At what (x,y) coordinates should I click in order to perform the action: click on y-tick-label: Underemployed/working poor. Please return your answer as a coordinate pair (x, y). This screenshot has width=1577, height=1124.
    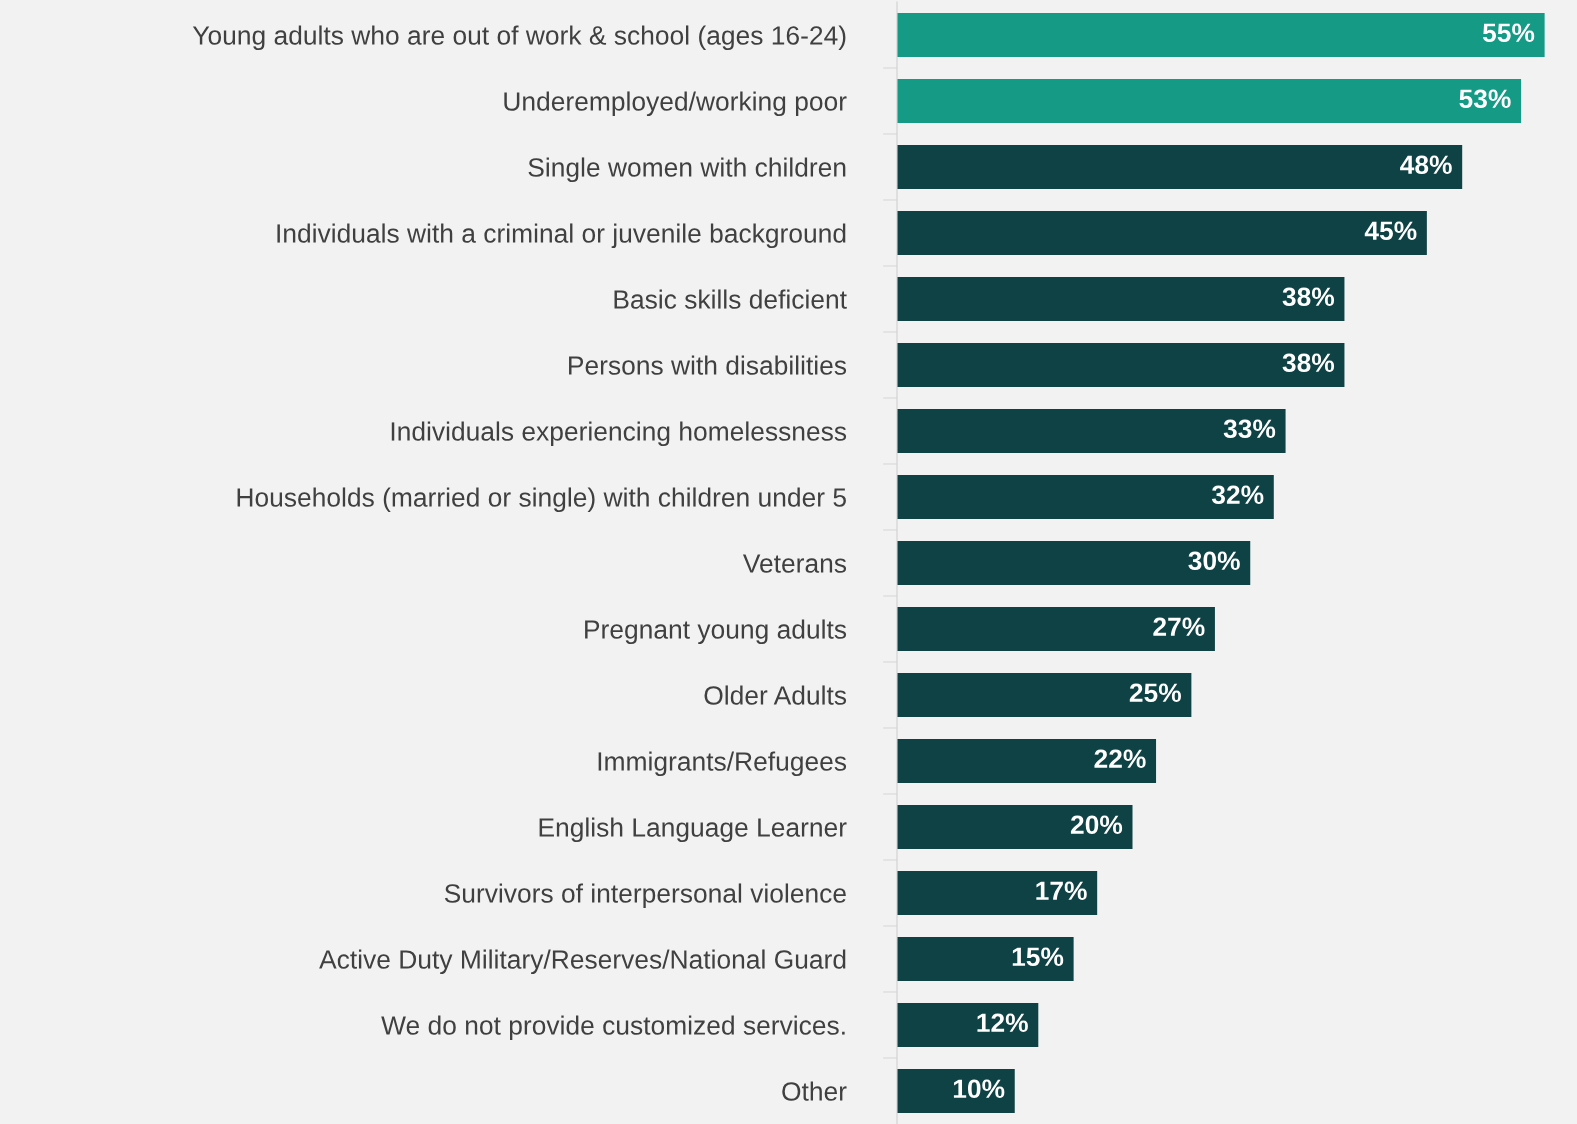
    Looking at the image, I should click on (675, 104).